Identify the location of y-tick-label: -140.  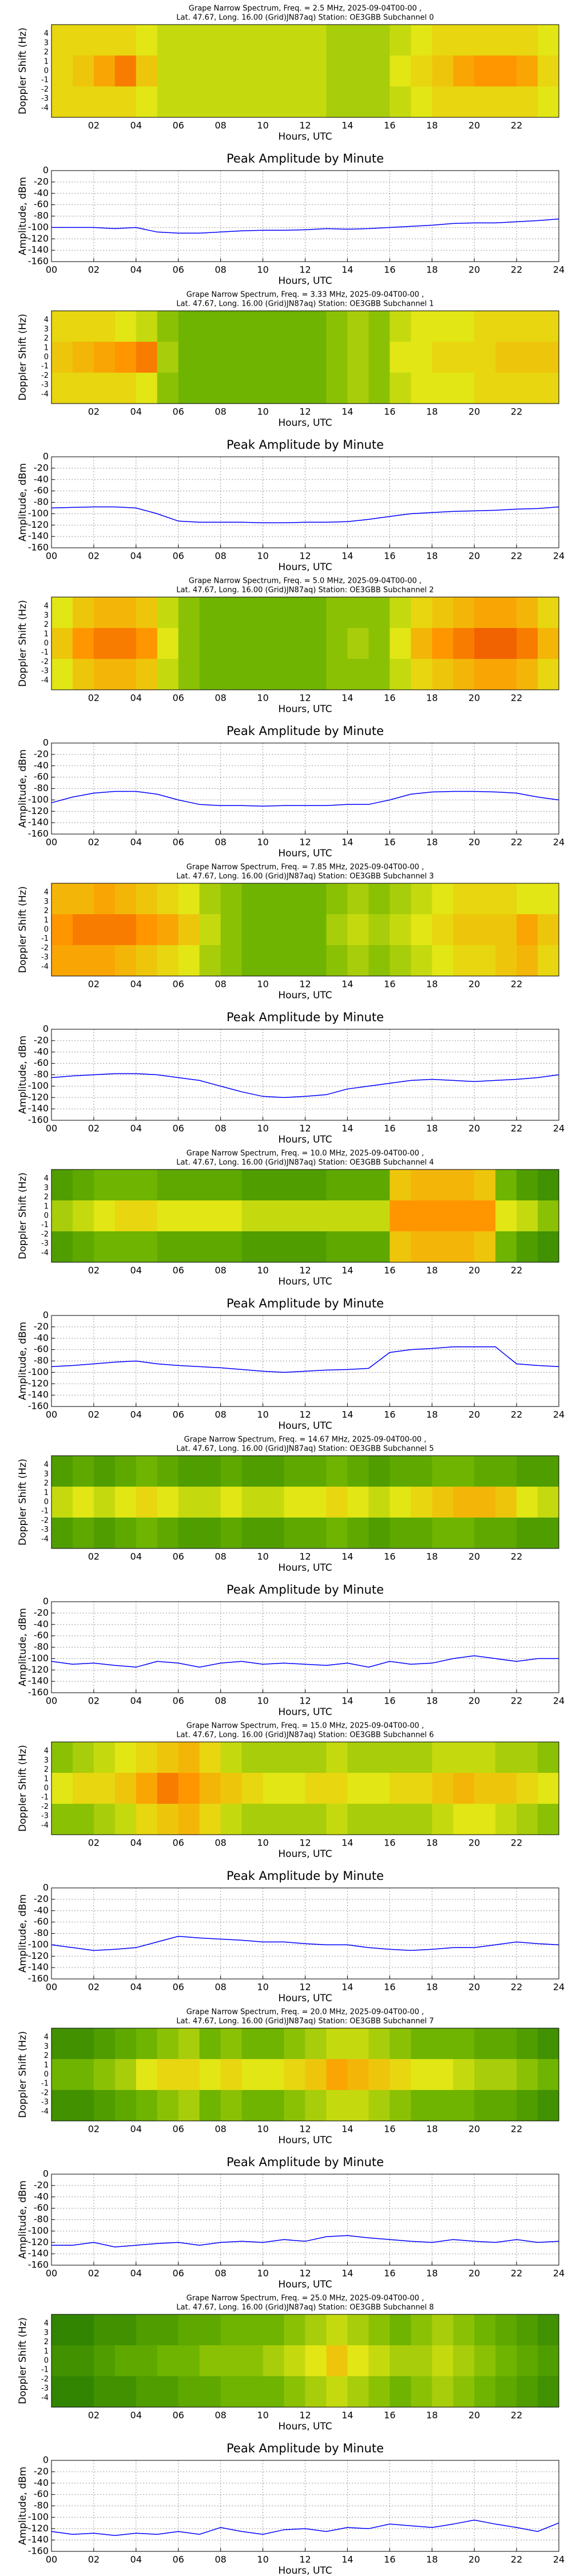
(38, 2539).